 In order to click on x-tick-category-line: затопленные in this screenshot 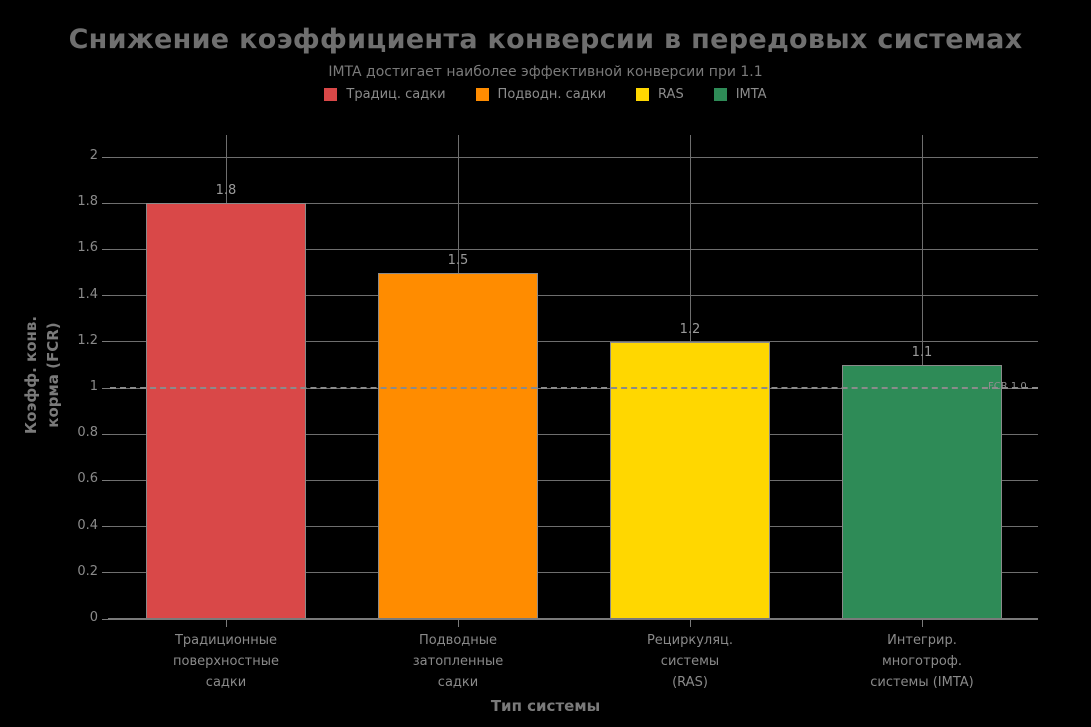, I will do `click(458, 661)`.